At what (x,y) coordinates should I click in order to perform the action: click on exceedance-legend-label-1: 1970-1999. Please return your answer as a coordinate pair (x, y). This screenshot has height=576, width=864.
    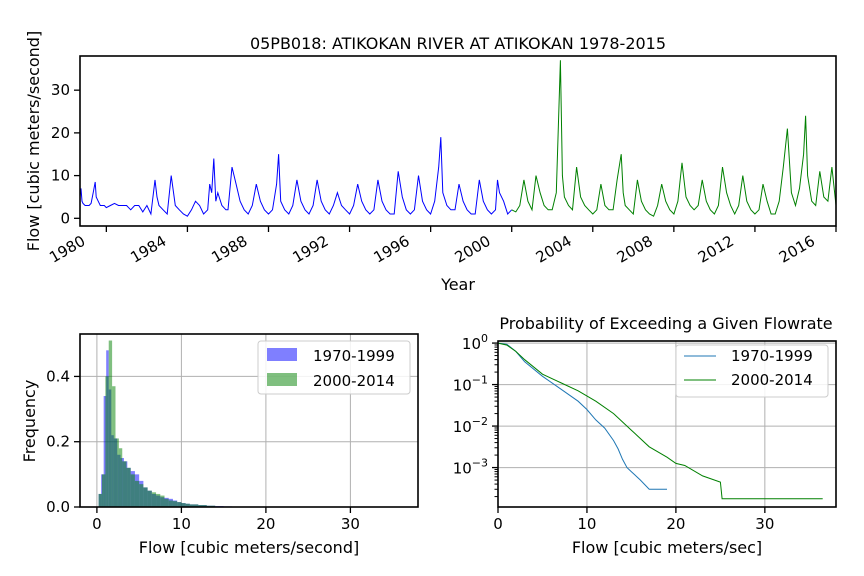
    Looking at the image, I should click on (772, 356).